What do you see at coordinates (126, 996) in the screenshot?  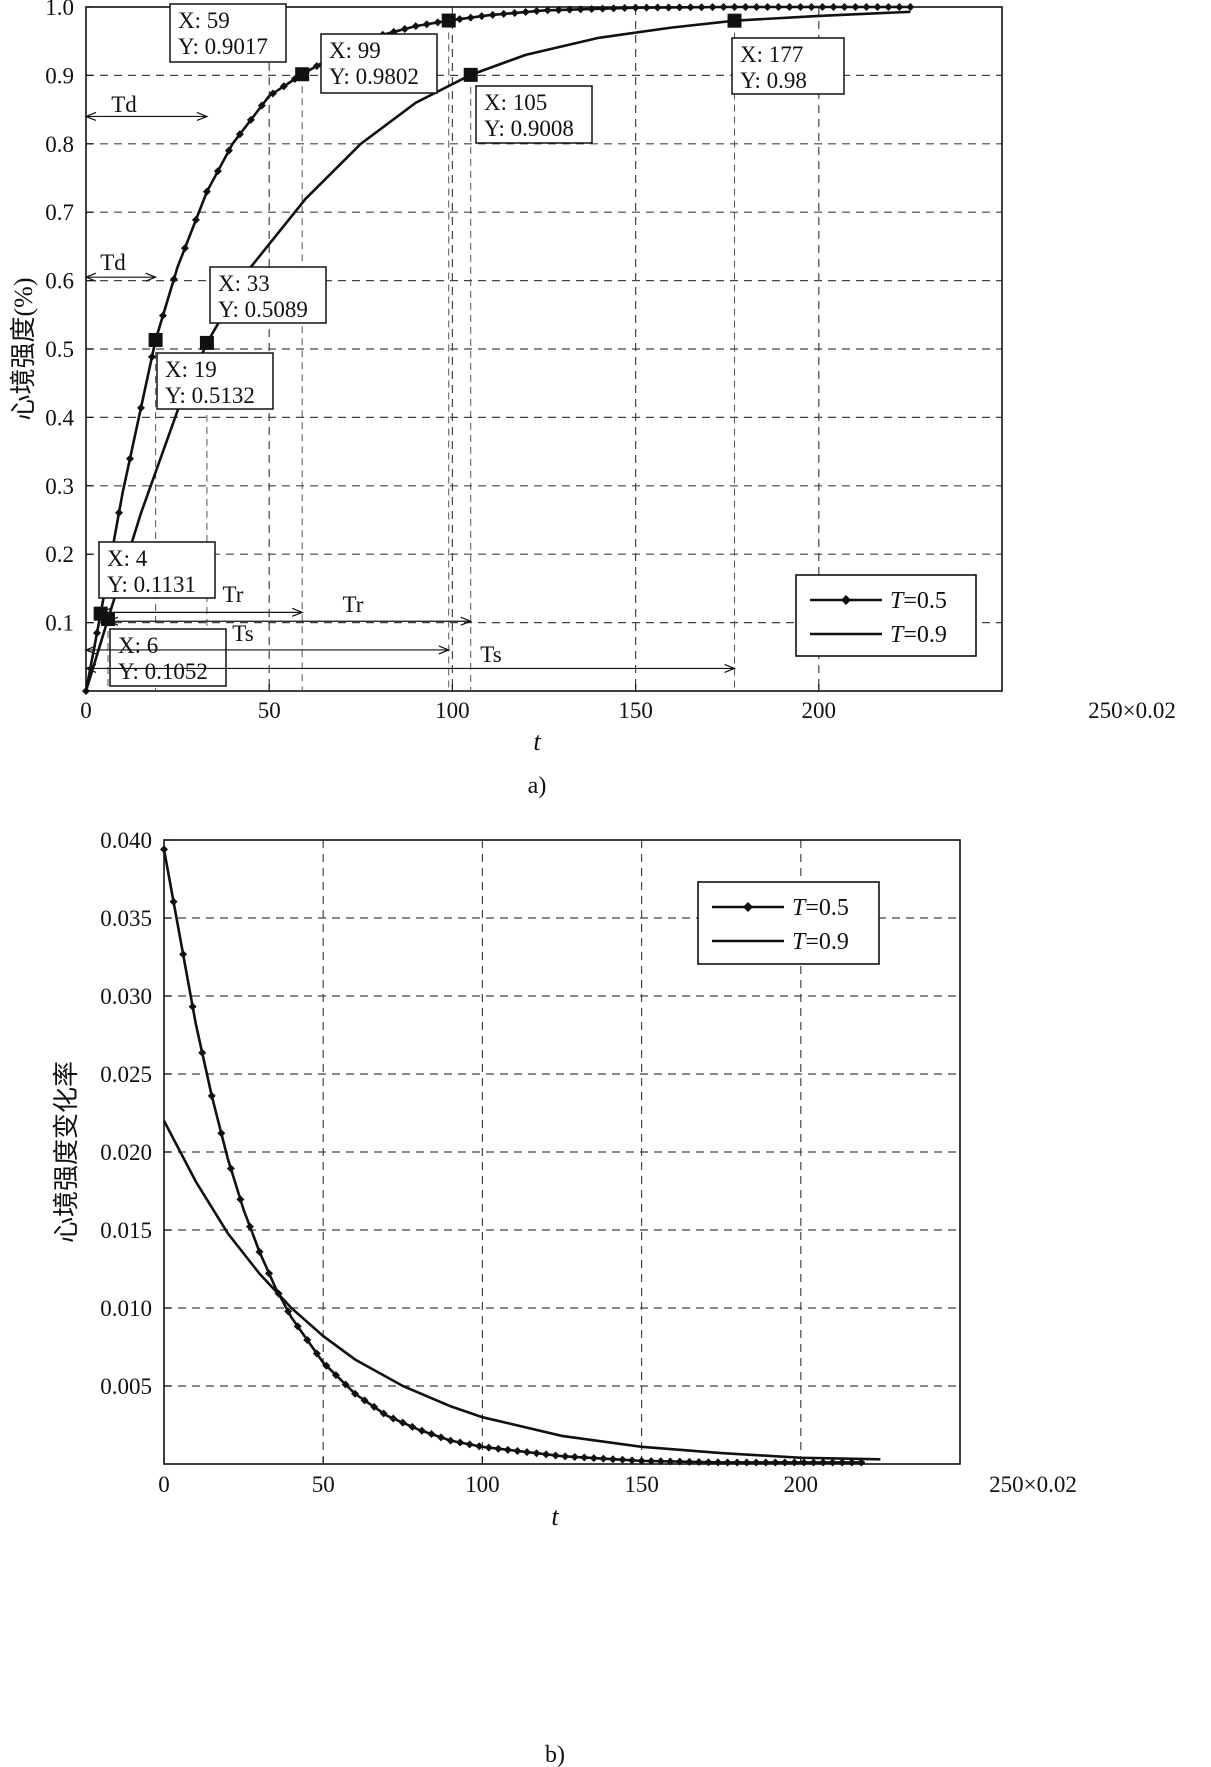 I see `y-tick-label: 0.030` at bounding box center [126, 996].